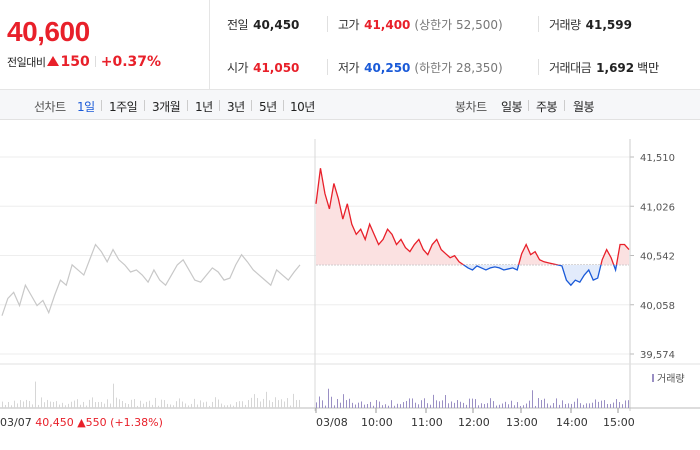 The height and width of the screenshot is (450, 700). I want to click on stat-value: 1,692, so click(615, 68).